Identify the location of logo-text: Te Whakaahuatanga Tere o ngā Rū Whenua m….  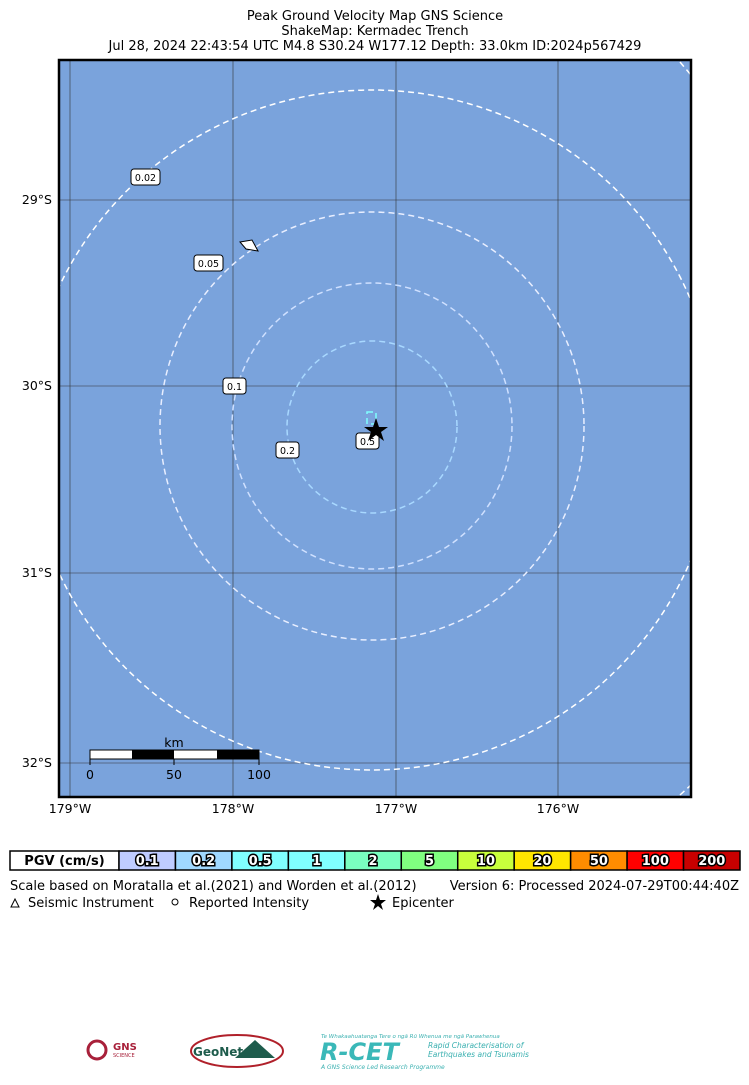
(410, 1037).